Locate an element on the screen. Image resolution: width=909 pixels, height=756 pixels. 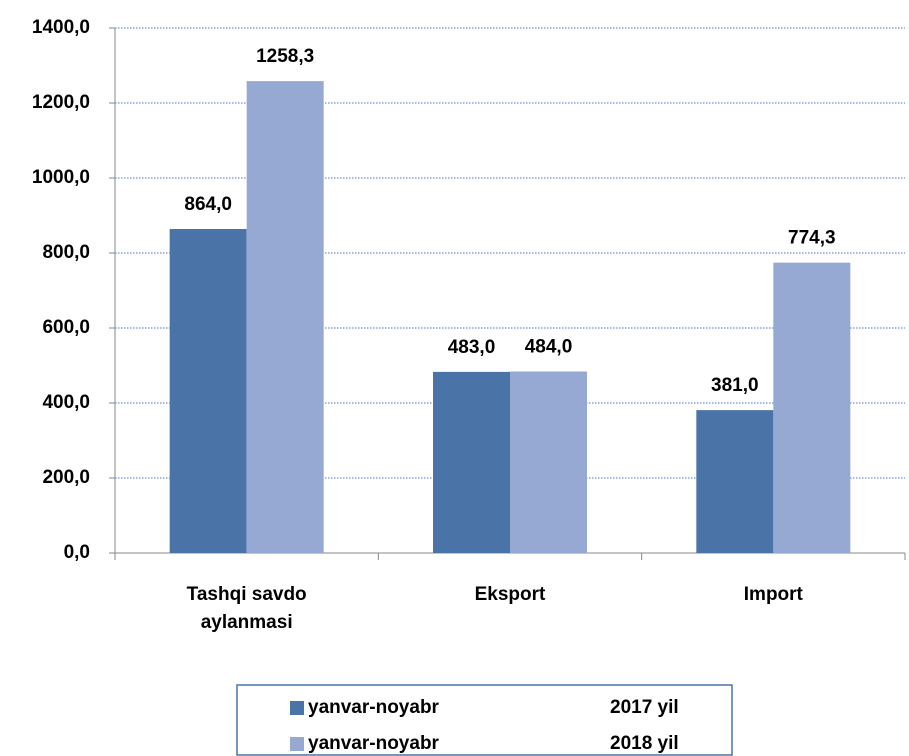
value-label: 864,0 is located at coordinates (208, 204).